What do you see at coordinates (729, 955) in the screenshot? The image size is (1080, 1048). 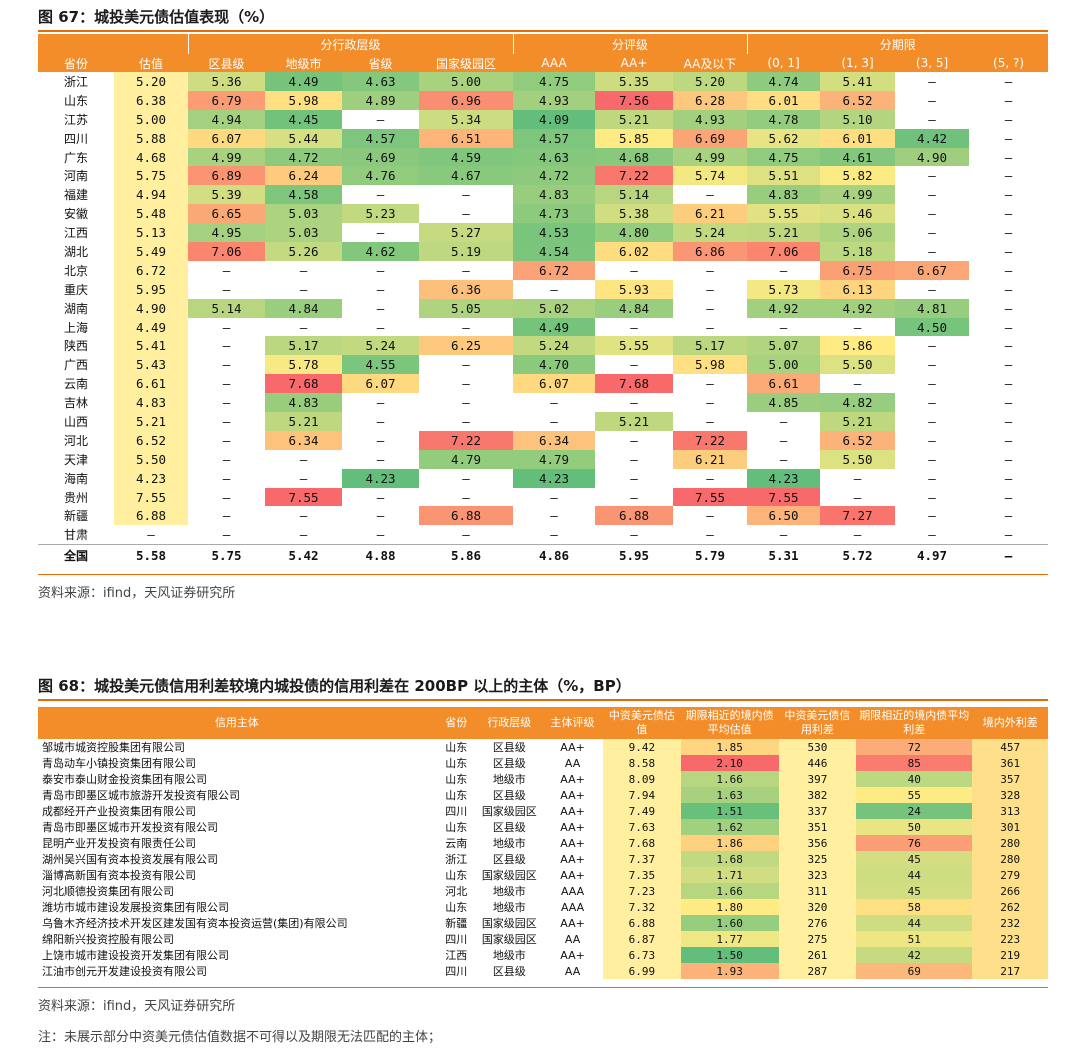 I see `issuer-cell: 1.50` at bounding box center [729, 955].